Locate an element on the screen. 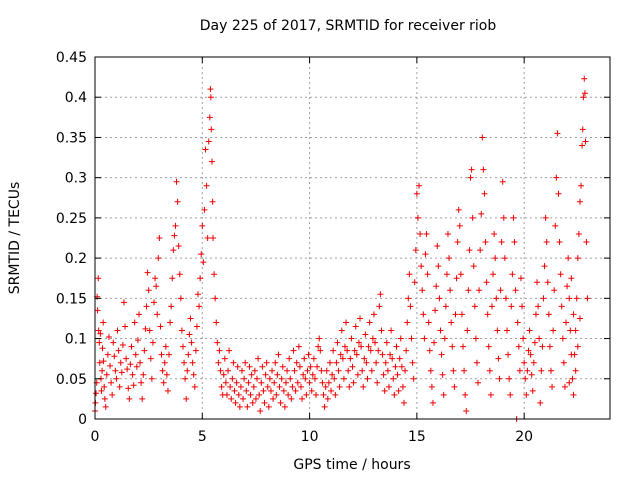 Image resolution: width=640 pixels, height=480 pixels. y-tick-label: 0.45 is located at coordinates (71, 58).